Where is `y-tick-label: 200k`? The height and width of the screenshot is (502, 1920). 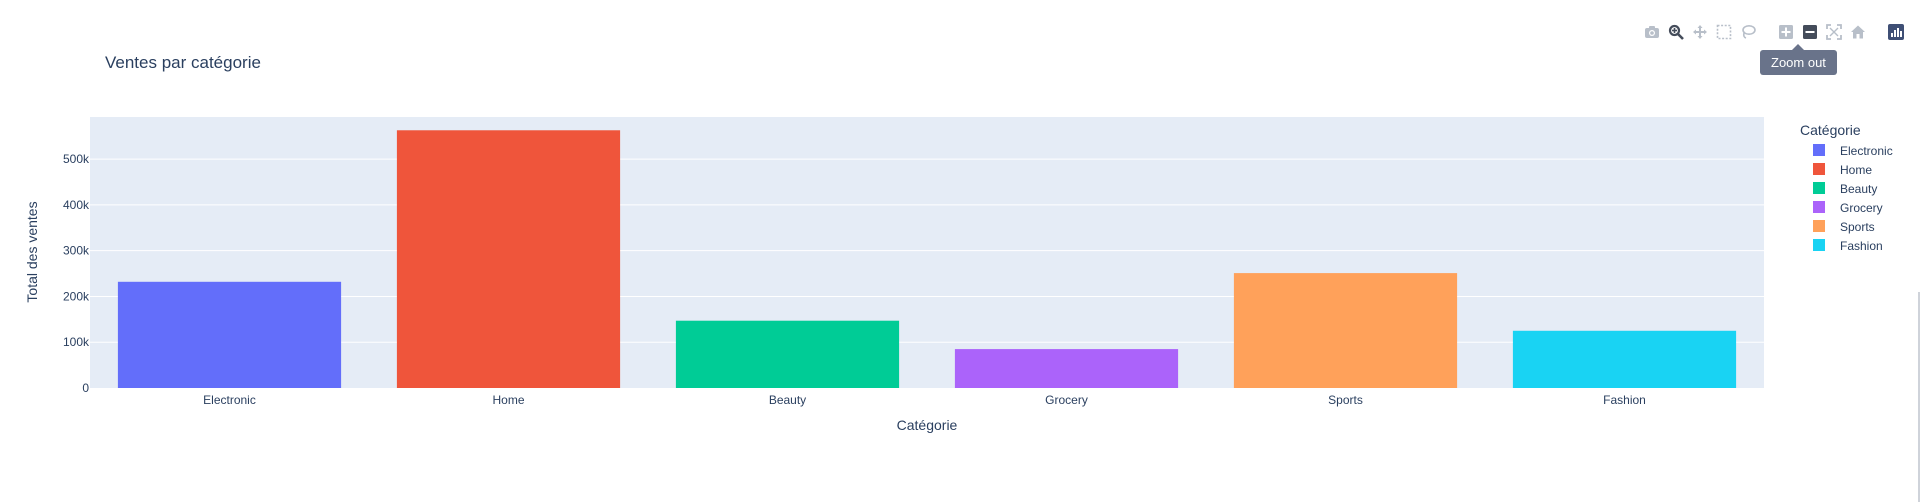
y-tick-label: 200k is located at coordinates (76, 296).